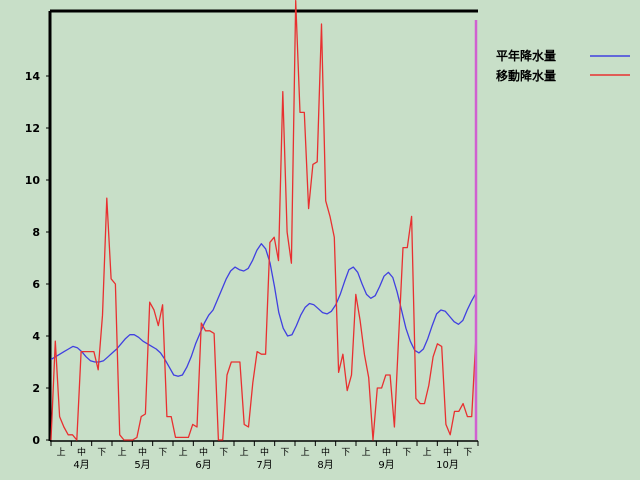  I want to click on y-tick-label: 0, so click(36, 440).